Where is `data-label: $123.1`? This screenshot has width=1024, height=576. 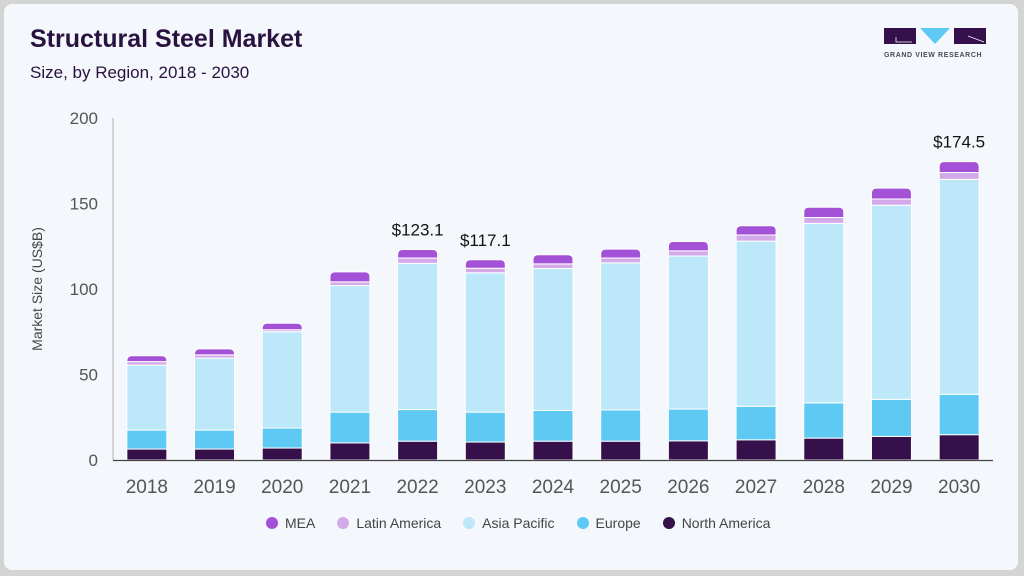
data-label: $123.1 is located at coordinates (418, 229).